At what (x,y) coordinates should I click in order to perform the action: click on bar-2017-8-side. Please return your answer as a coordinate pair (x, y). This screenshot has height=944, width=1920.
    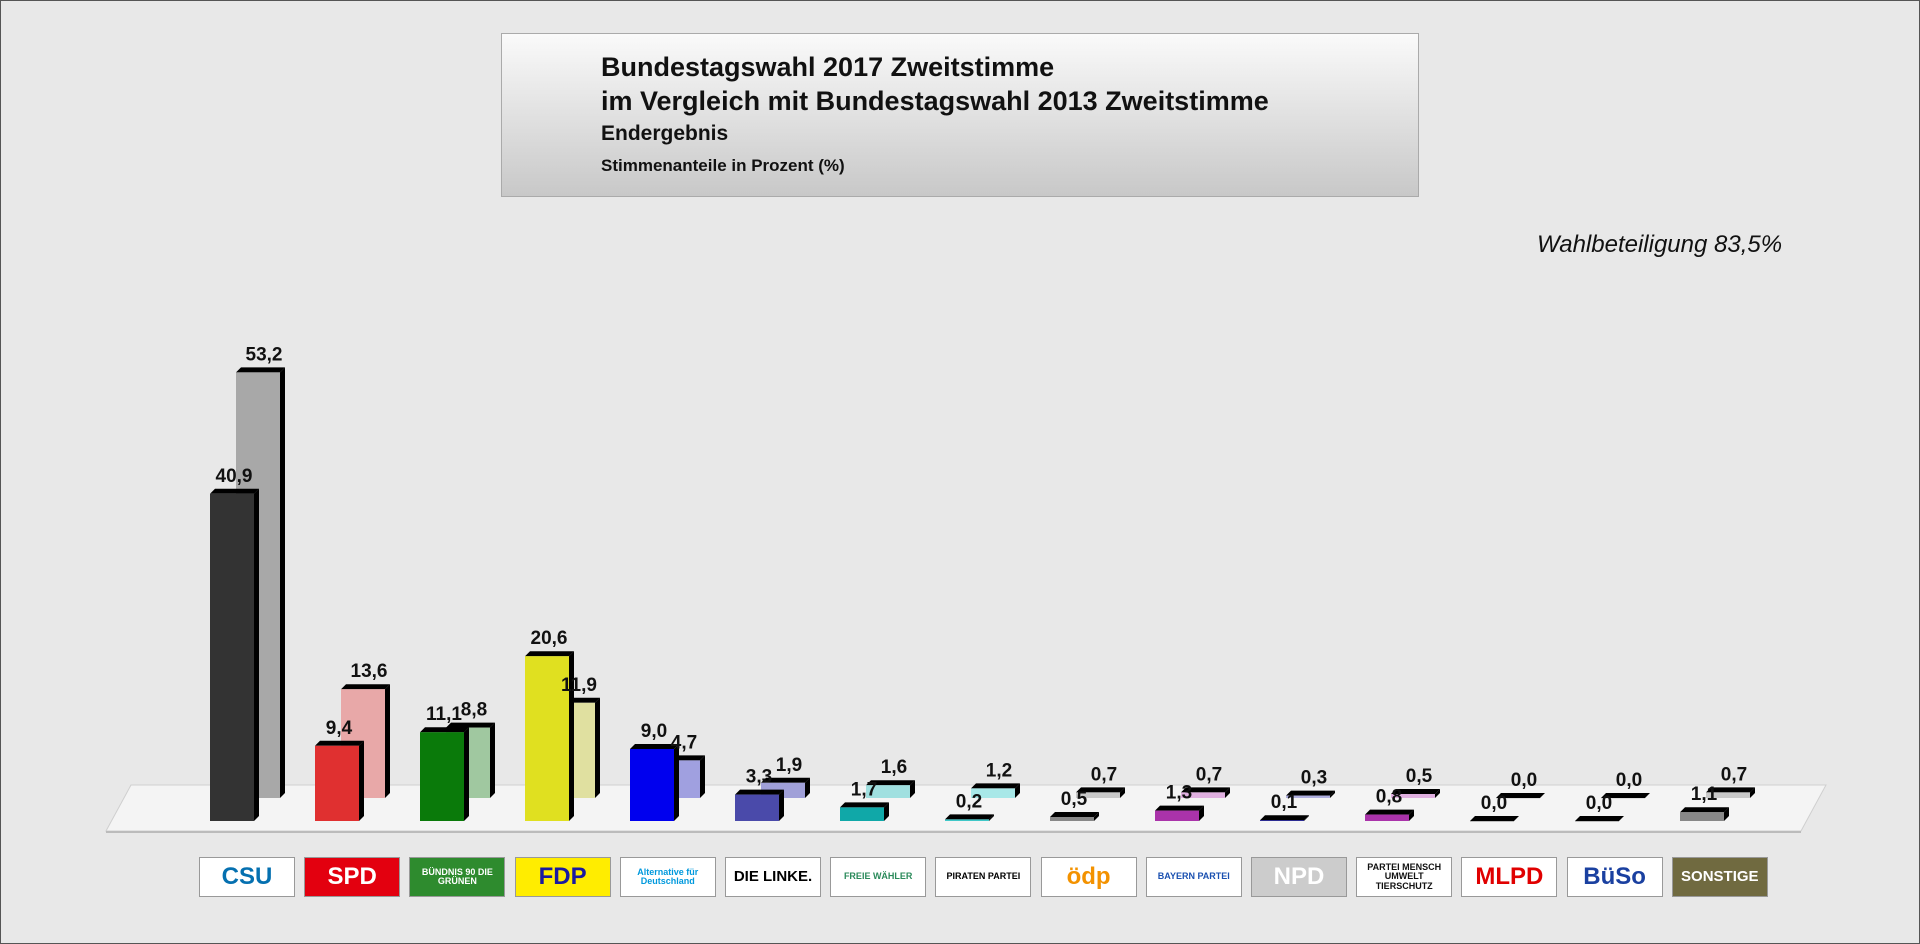
    Looking at the image, I should click on (1096, 816).